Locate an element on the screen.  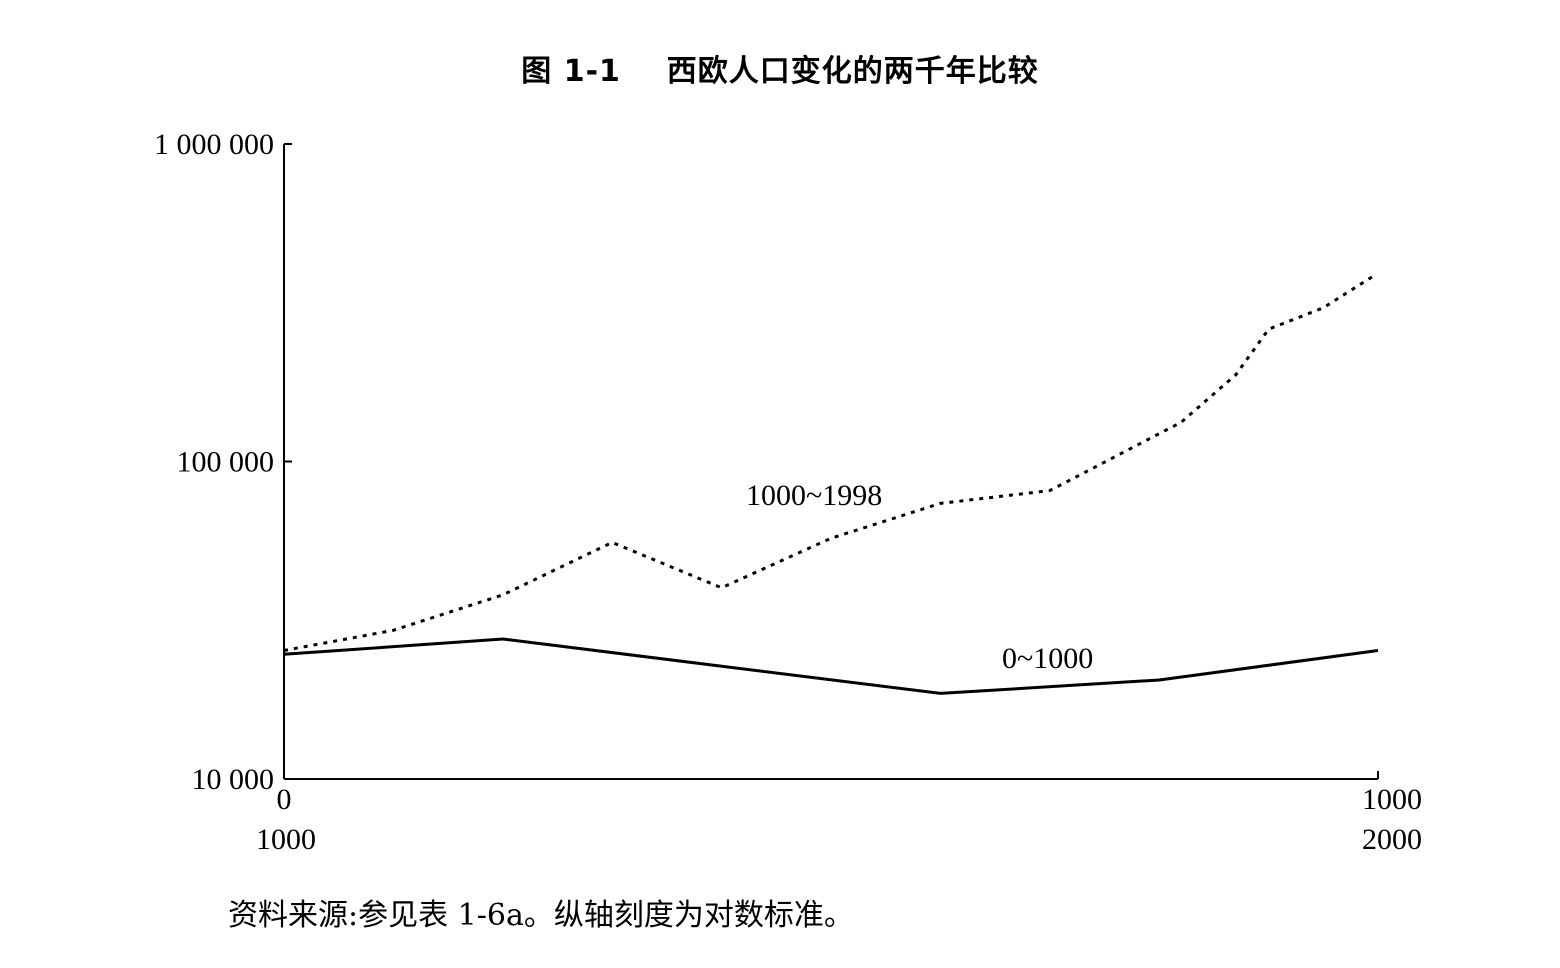
y-ticks: 10 000 100 000 1 000 000 is located at coordinates (223, 462).